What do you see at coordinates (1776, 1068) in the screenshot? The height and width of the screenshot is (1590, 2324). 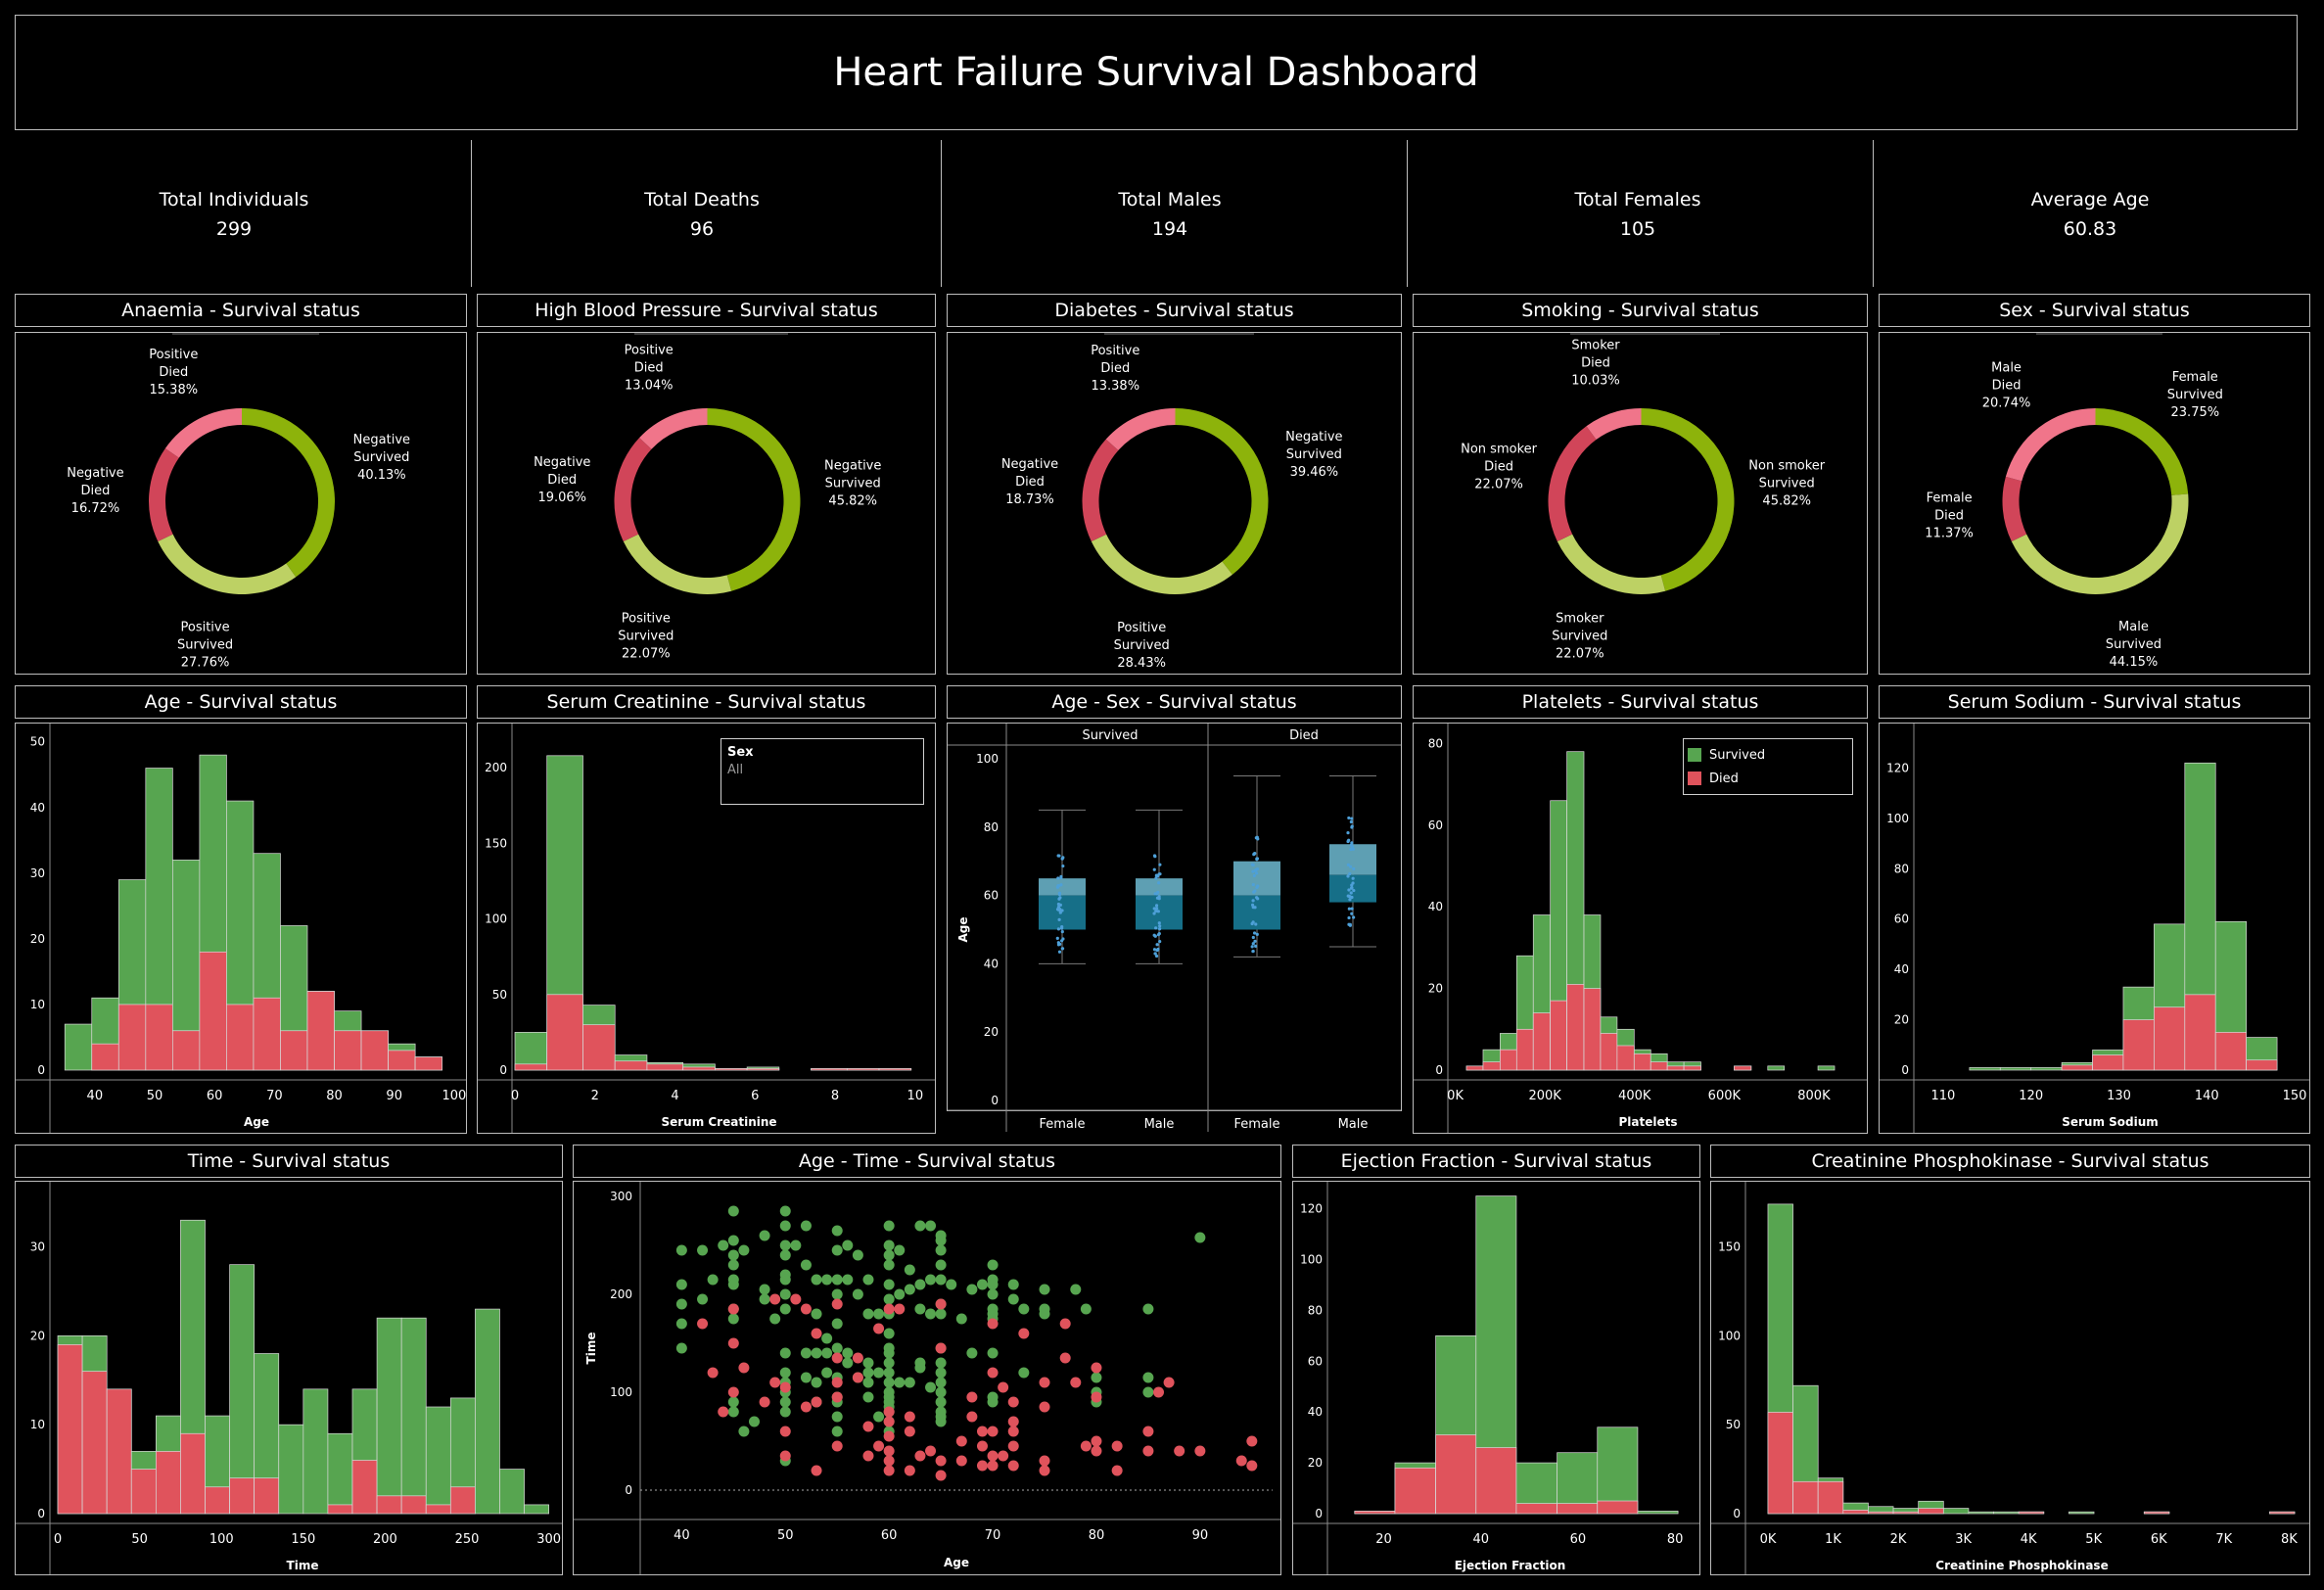 I see `bar-survived` at bounding box center [1776, 1068].